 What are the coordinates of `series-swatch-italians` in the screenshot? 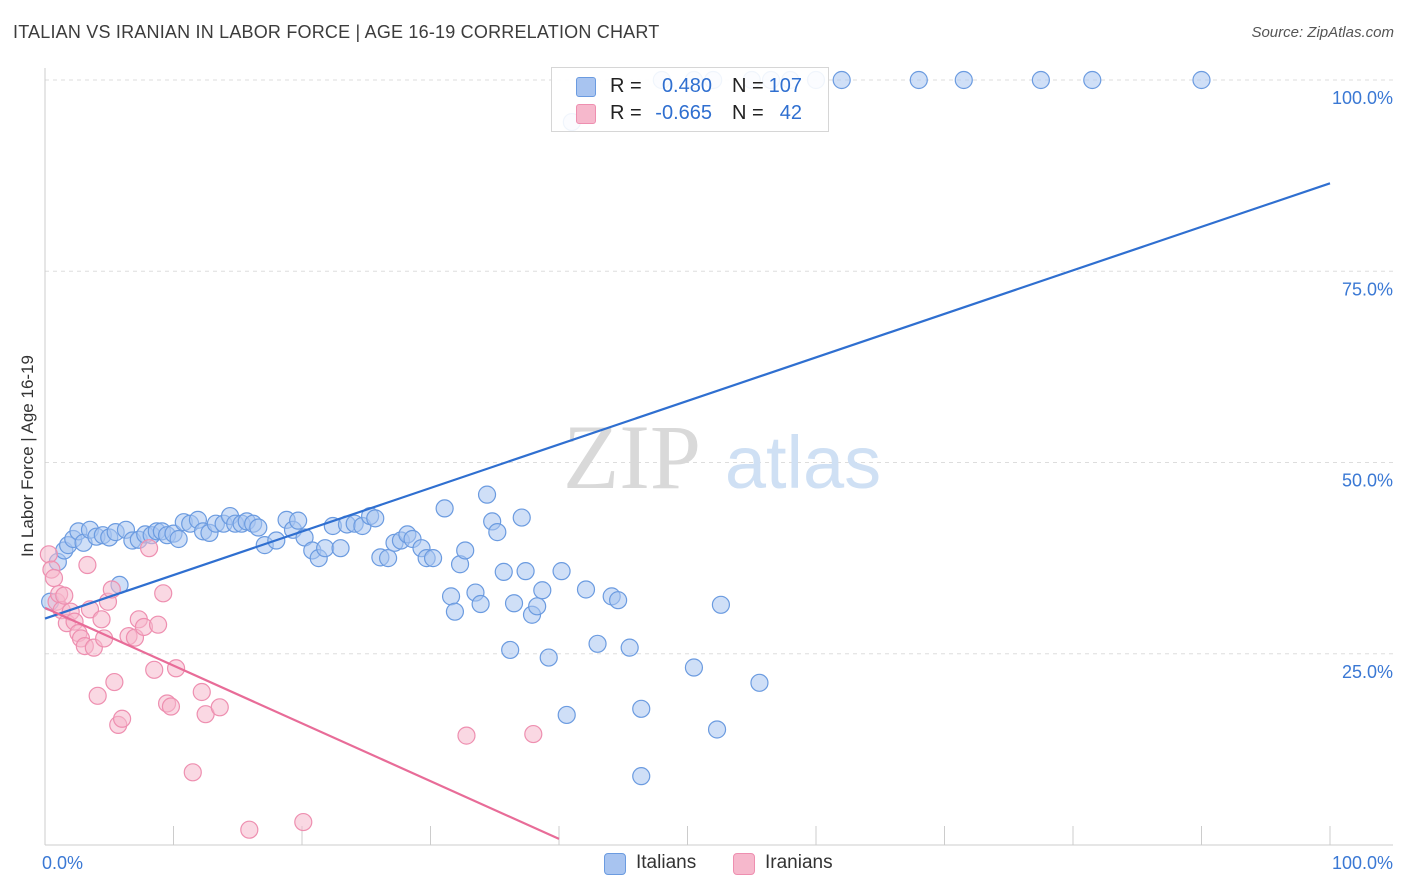 It's located at (615, 864).